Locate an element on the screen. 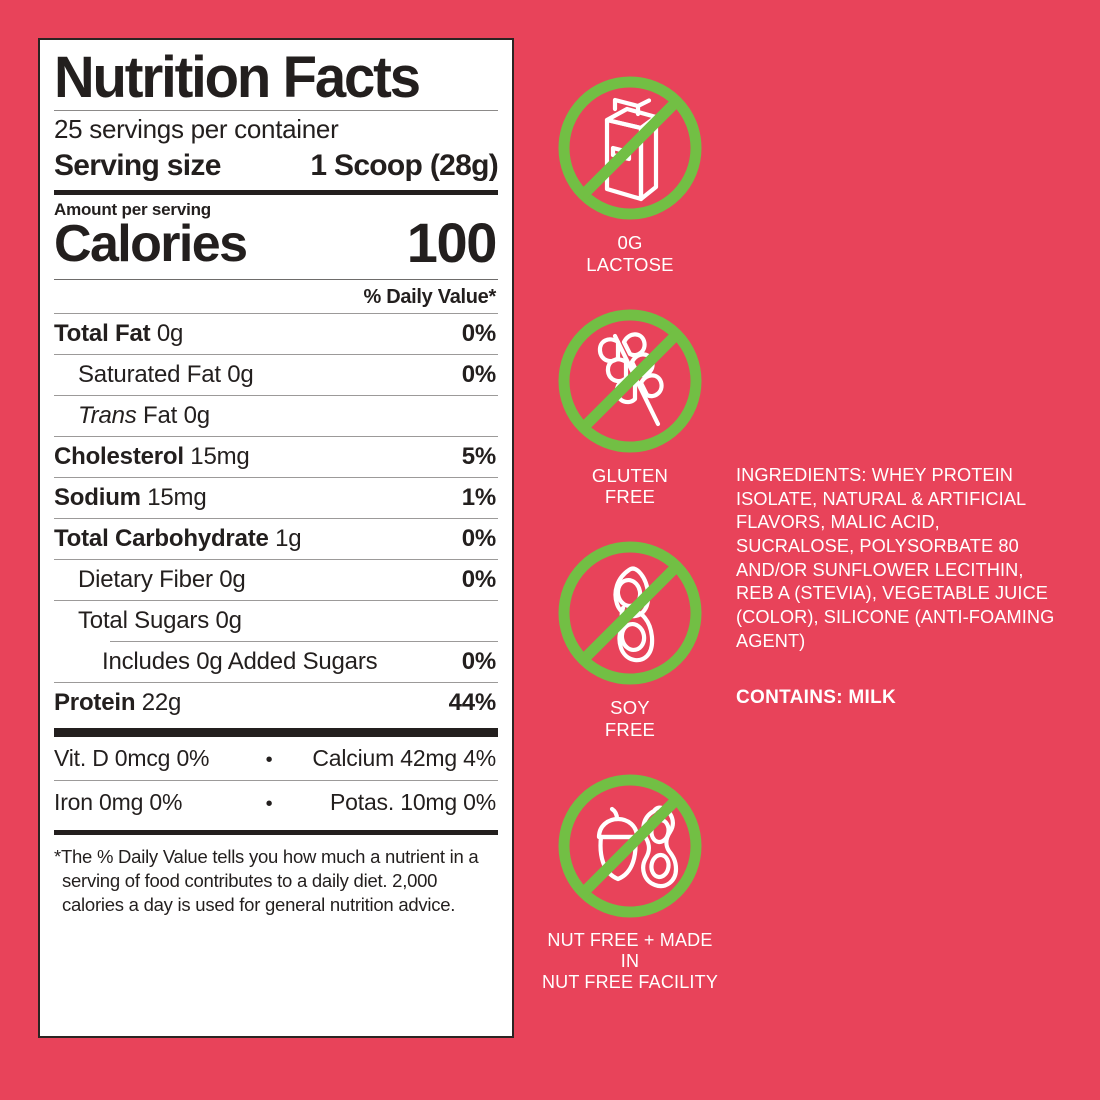 The width and height of the screenshot is (1100, 1100). divider-under-title is located at coordinates (276, 110).